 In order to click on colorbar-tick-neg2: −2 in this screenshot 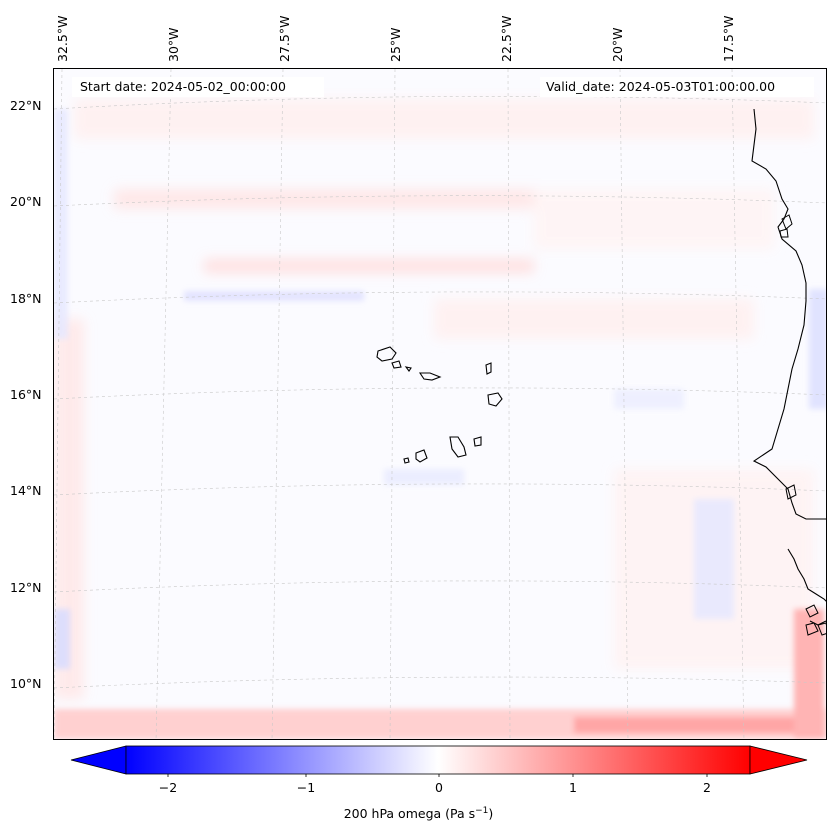, I will do `click(168, 787)`.